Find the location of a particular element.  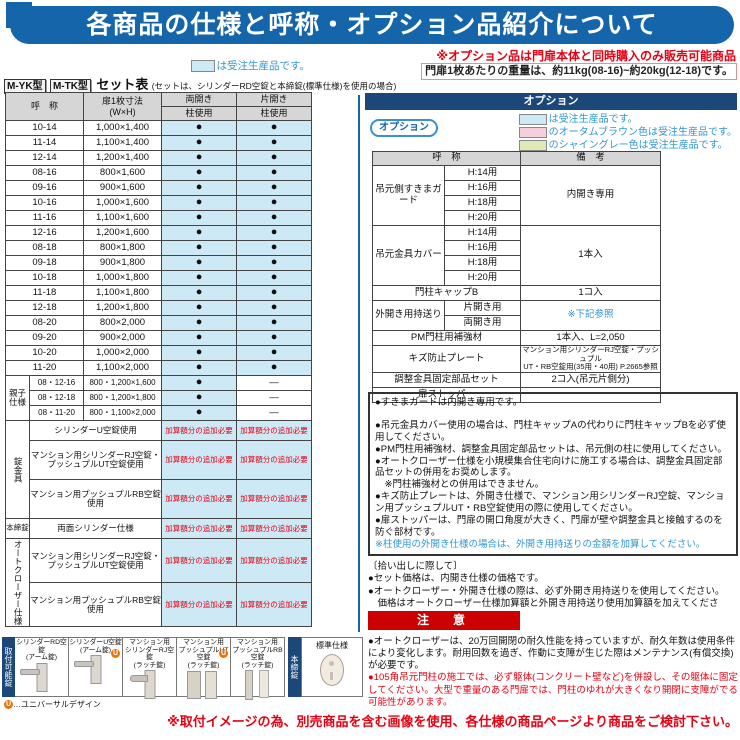

set-table-row: 10-16 1,000×1,600 ● ● is located at coordinates (158, 203).